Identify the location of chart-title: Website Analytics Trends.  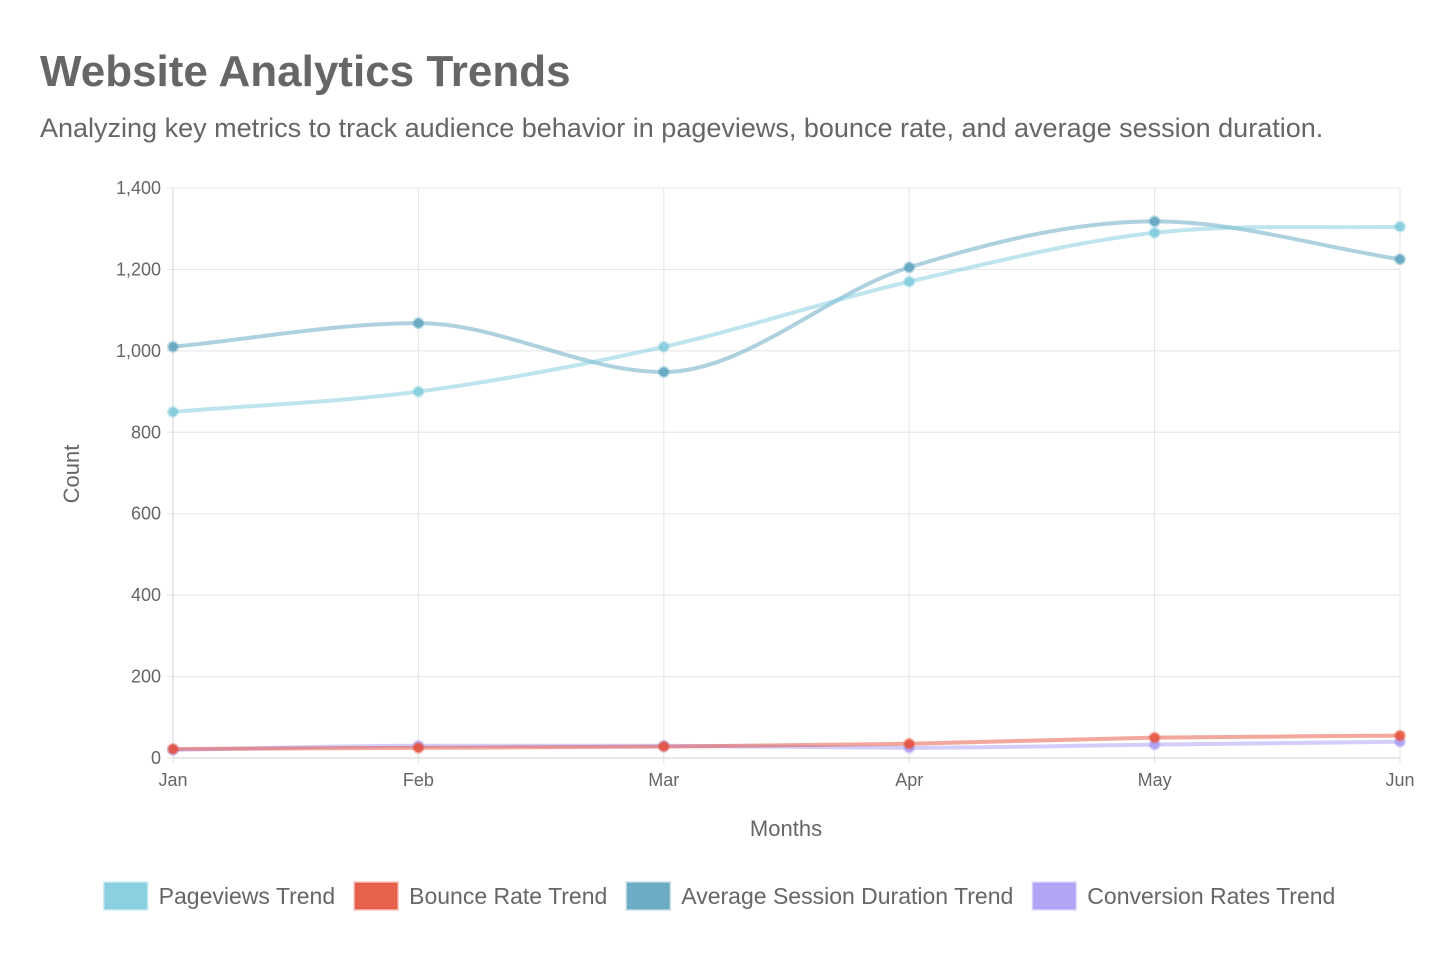
(305, 71).